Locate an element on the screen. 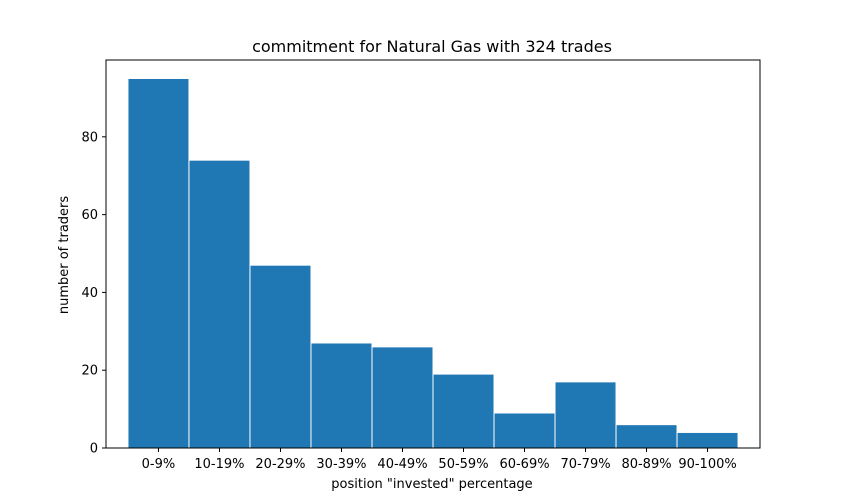 This screenshot has height=503, width=843. bar-80-89% is located at coordinates (646, 436).